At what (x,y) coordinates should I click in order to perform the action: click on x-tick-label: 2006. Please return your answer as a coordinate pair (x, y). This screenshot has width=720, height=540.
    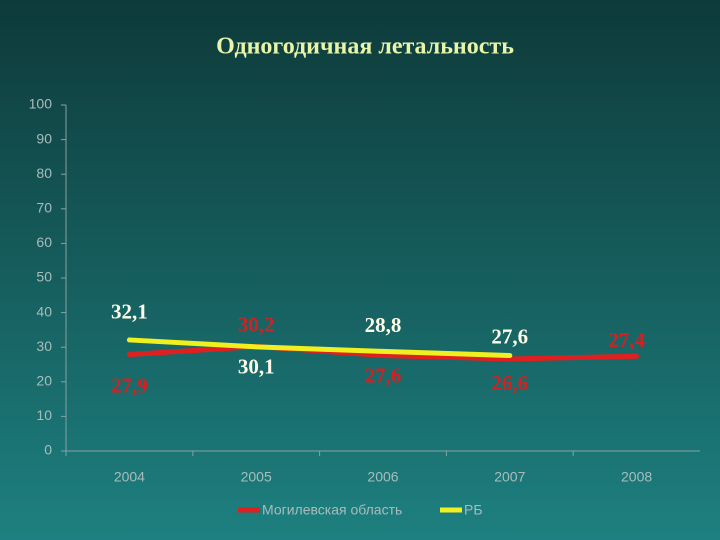
    Looking at the image, I should click on (382, 477).